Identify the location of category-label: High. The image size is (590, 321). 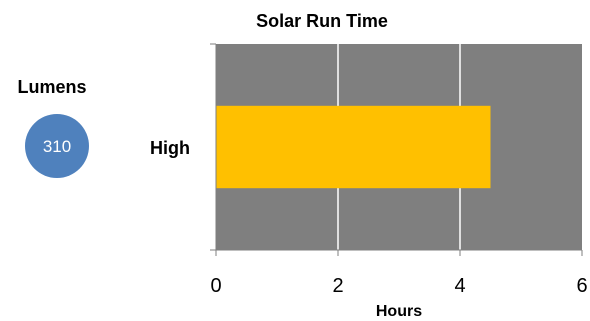
(170, 148).